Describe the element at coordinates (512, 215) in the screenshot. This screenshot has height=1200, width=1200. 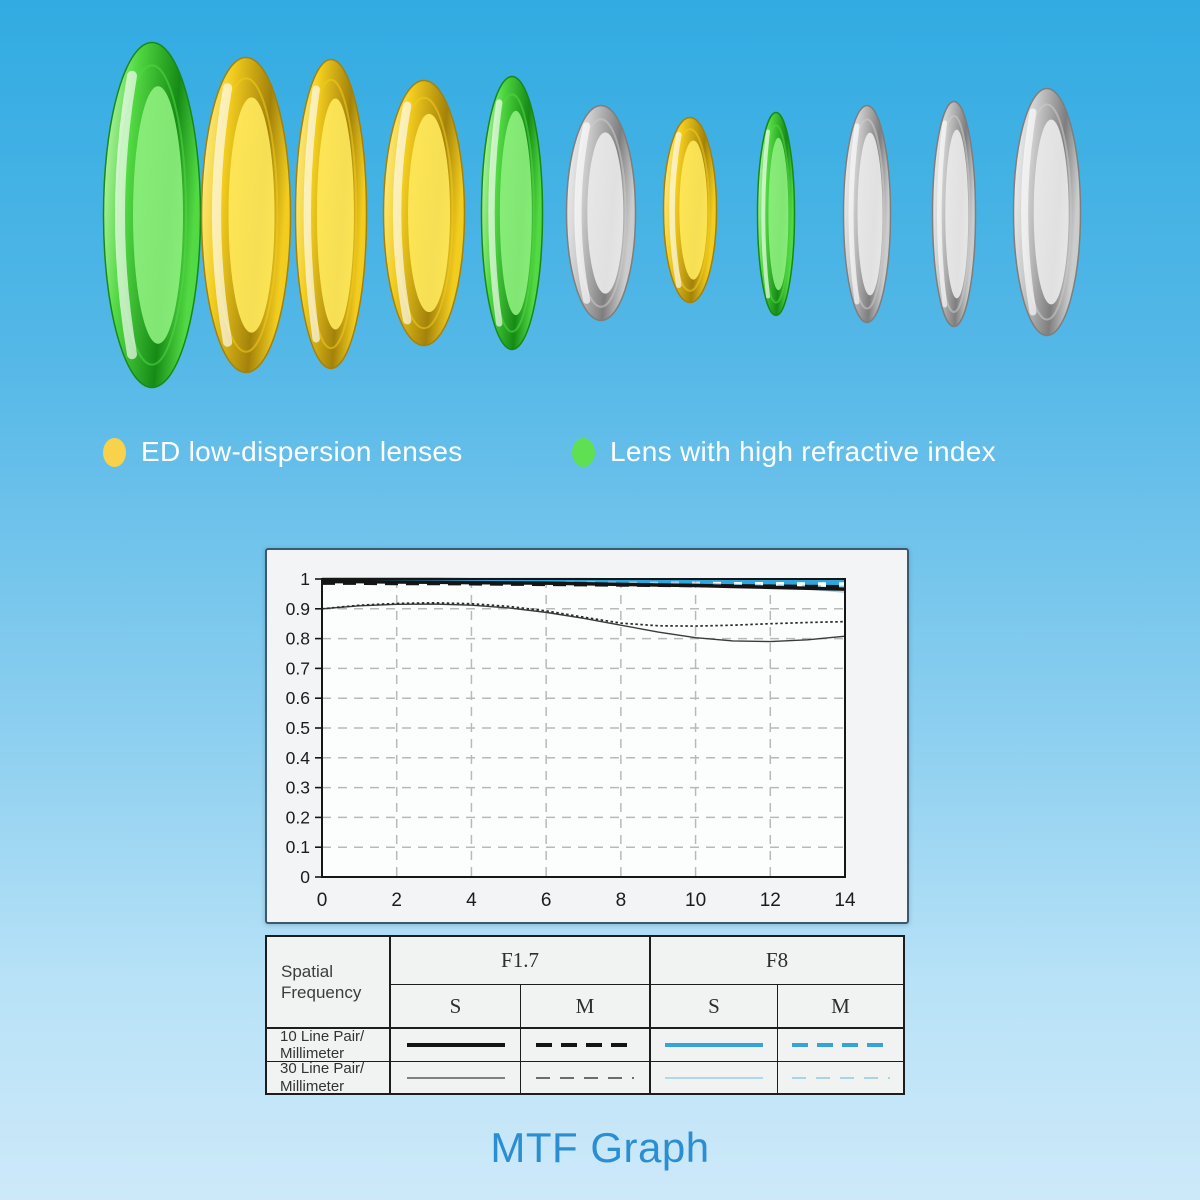
I see `lens-element-5-icon` at that location.